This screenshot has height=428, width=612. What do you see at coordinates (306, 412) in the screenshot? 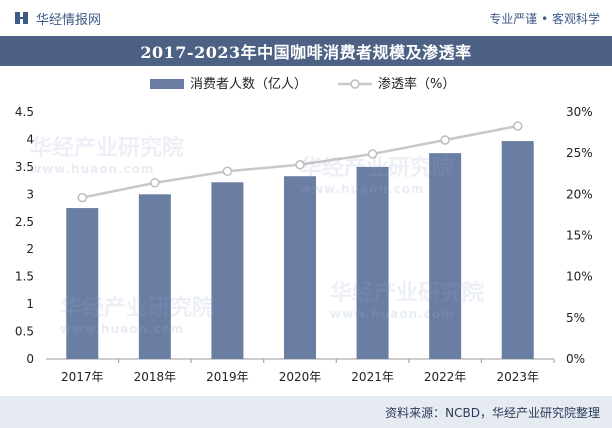
I see `footer: 资料来源：NCBD，华经产业研究院整理` at bounding box center [306, 412].